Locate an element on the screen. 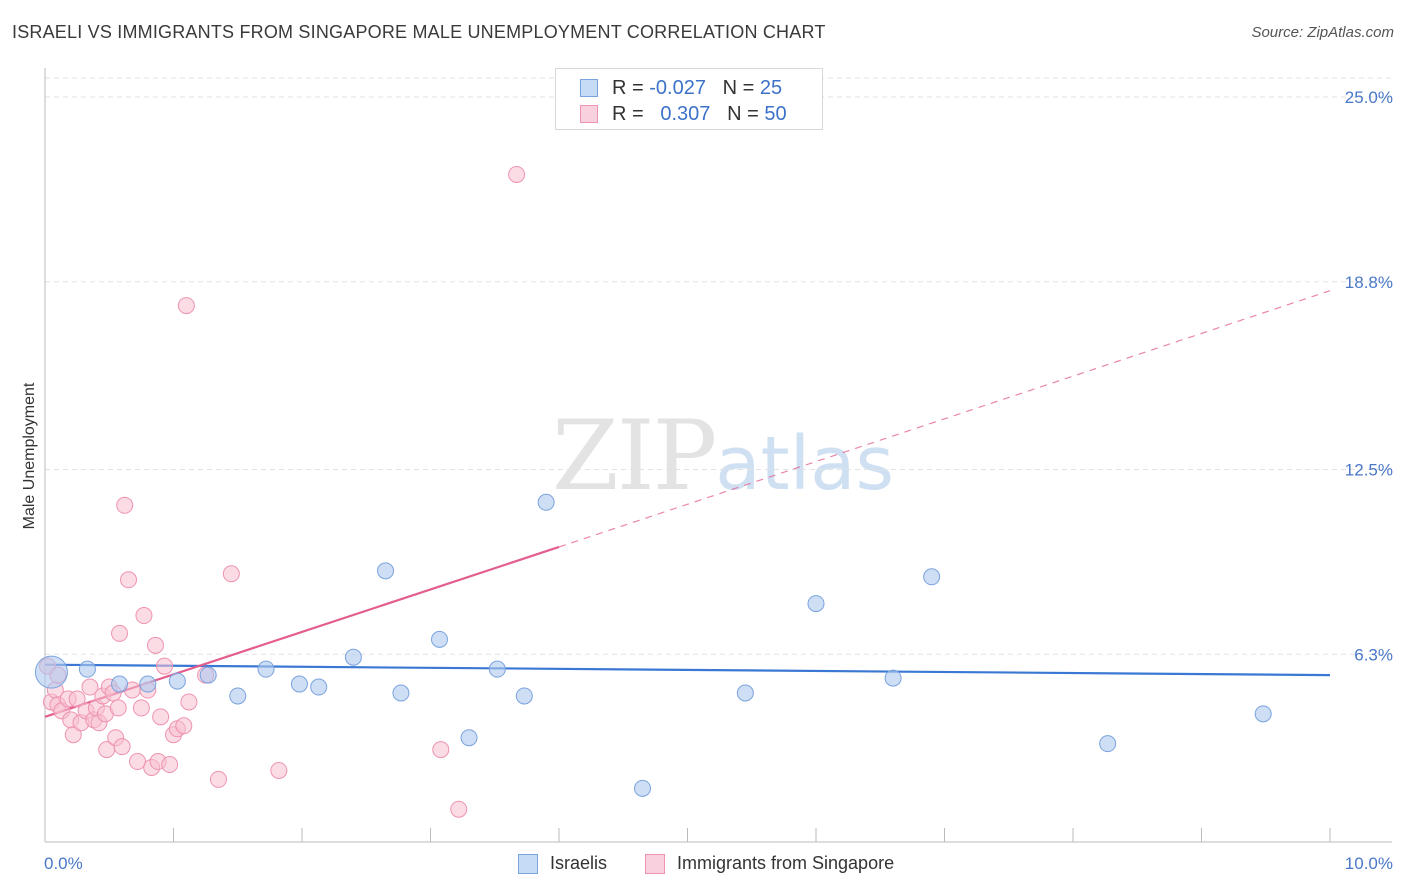 This screenshot has width=1406, height=892. correlation-legend: R = -0.027 N = 25 R = 0.307 N = 50 is located at coordinates (689, 99).